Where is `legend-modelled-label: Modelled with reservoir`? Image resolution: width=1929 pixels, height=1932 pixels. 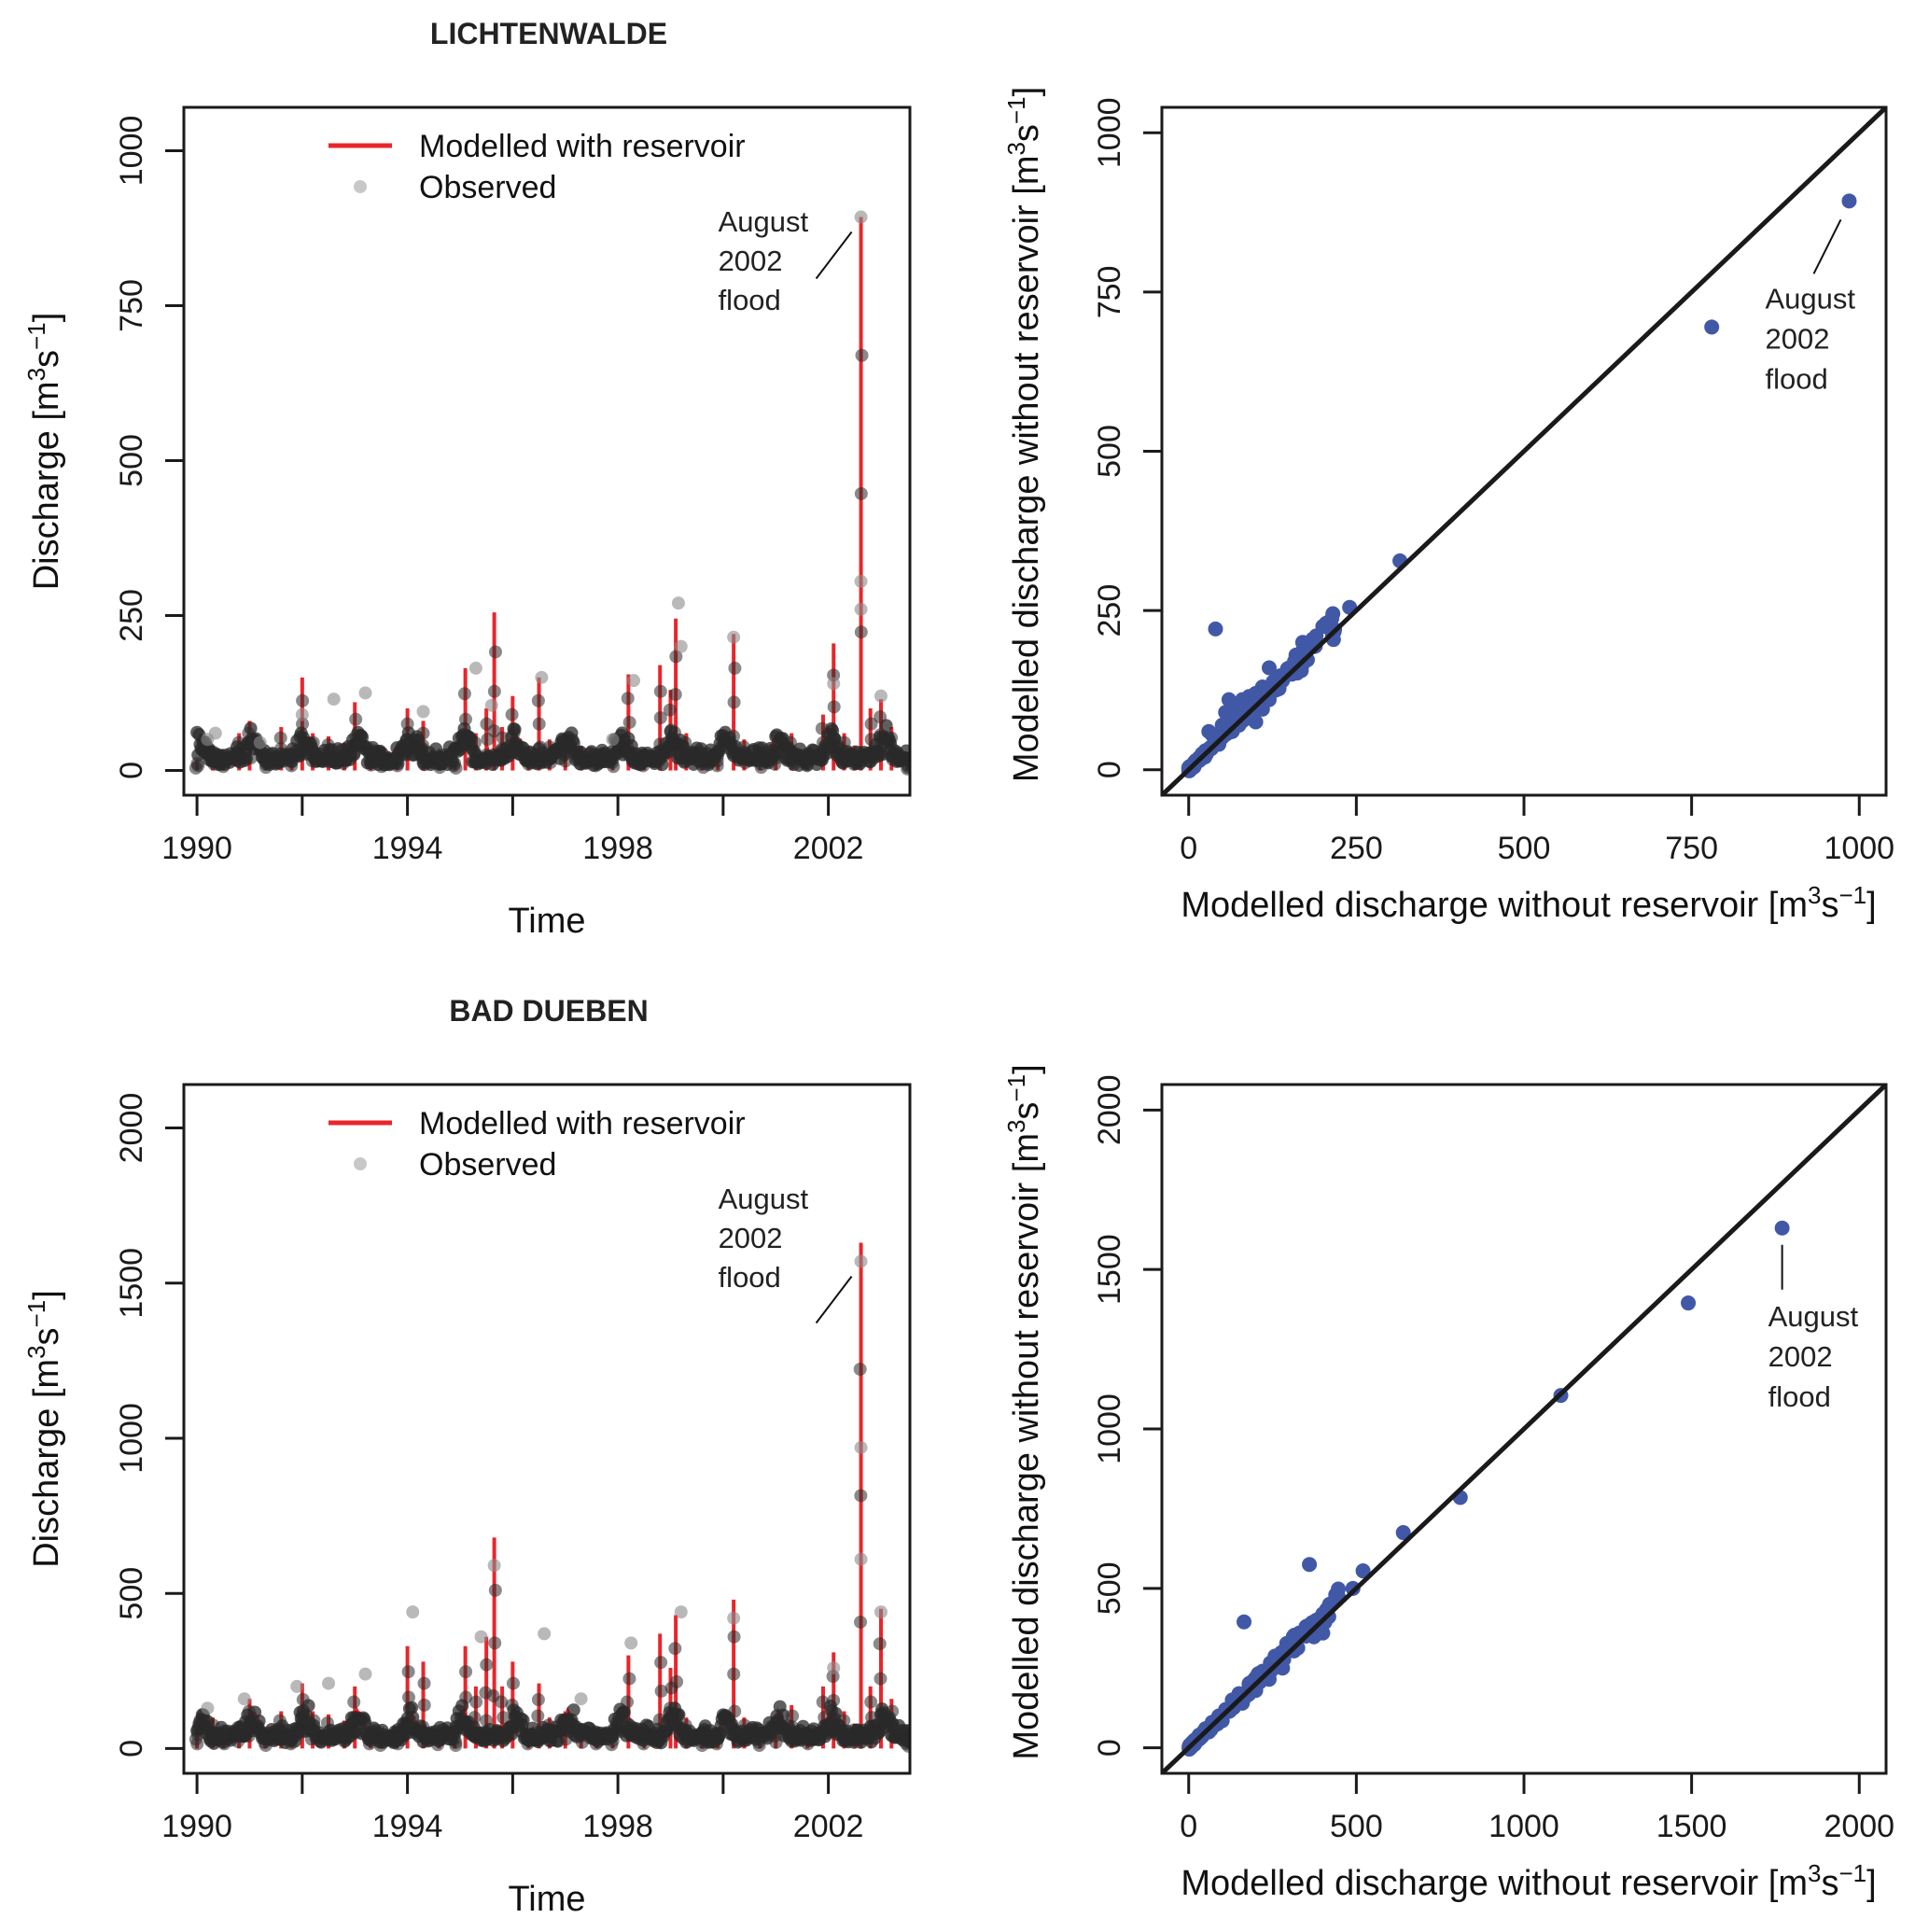 legend-modelled-label: Modelled with reservoir is located at coordinates (583, 1123).